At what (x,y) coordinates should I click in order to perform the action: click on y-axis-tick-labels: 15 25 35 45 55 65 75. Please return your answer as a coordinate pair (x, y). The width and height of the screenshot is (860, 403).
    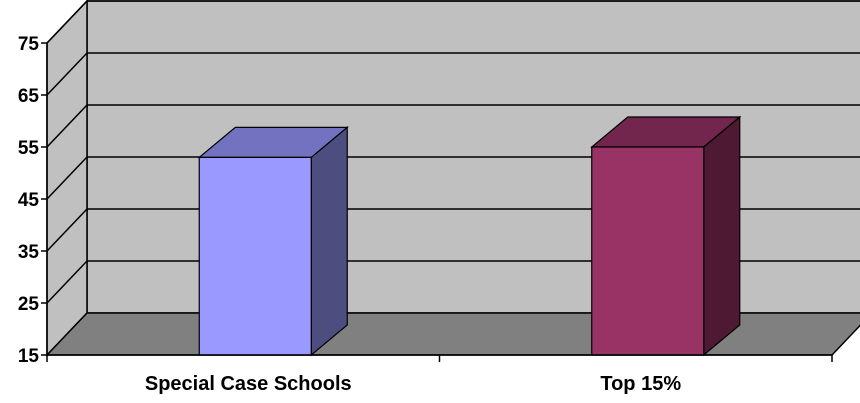
    Looking at the image, I should click on (29, 200).